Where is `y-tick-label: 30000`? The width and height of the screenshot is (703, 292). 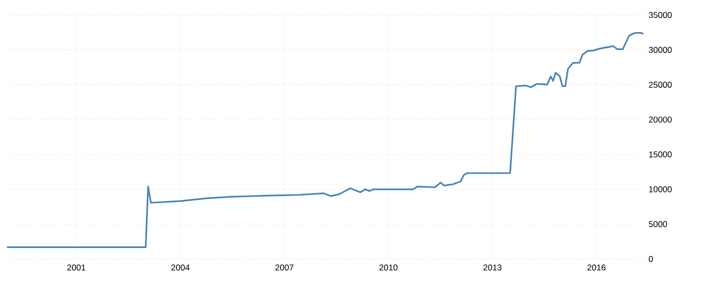 y-tick-label: 30000 is located at coordinates (660, 49).